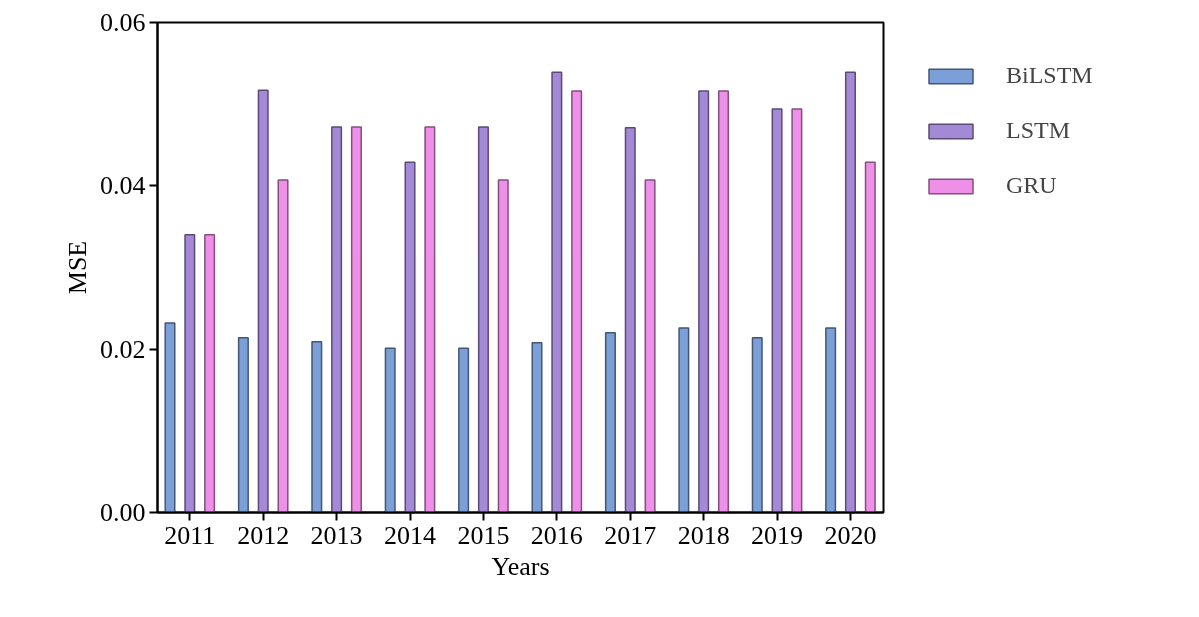 The image size is (1199, 617). What do you see at coordinates (703, 535) in the screenshot?
I see `x-tick-label: 2018` at bounding box center [703, 535].